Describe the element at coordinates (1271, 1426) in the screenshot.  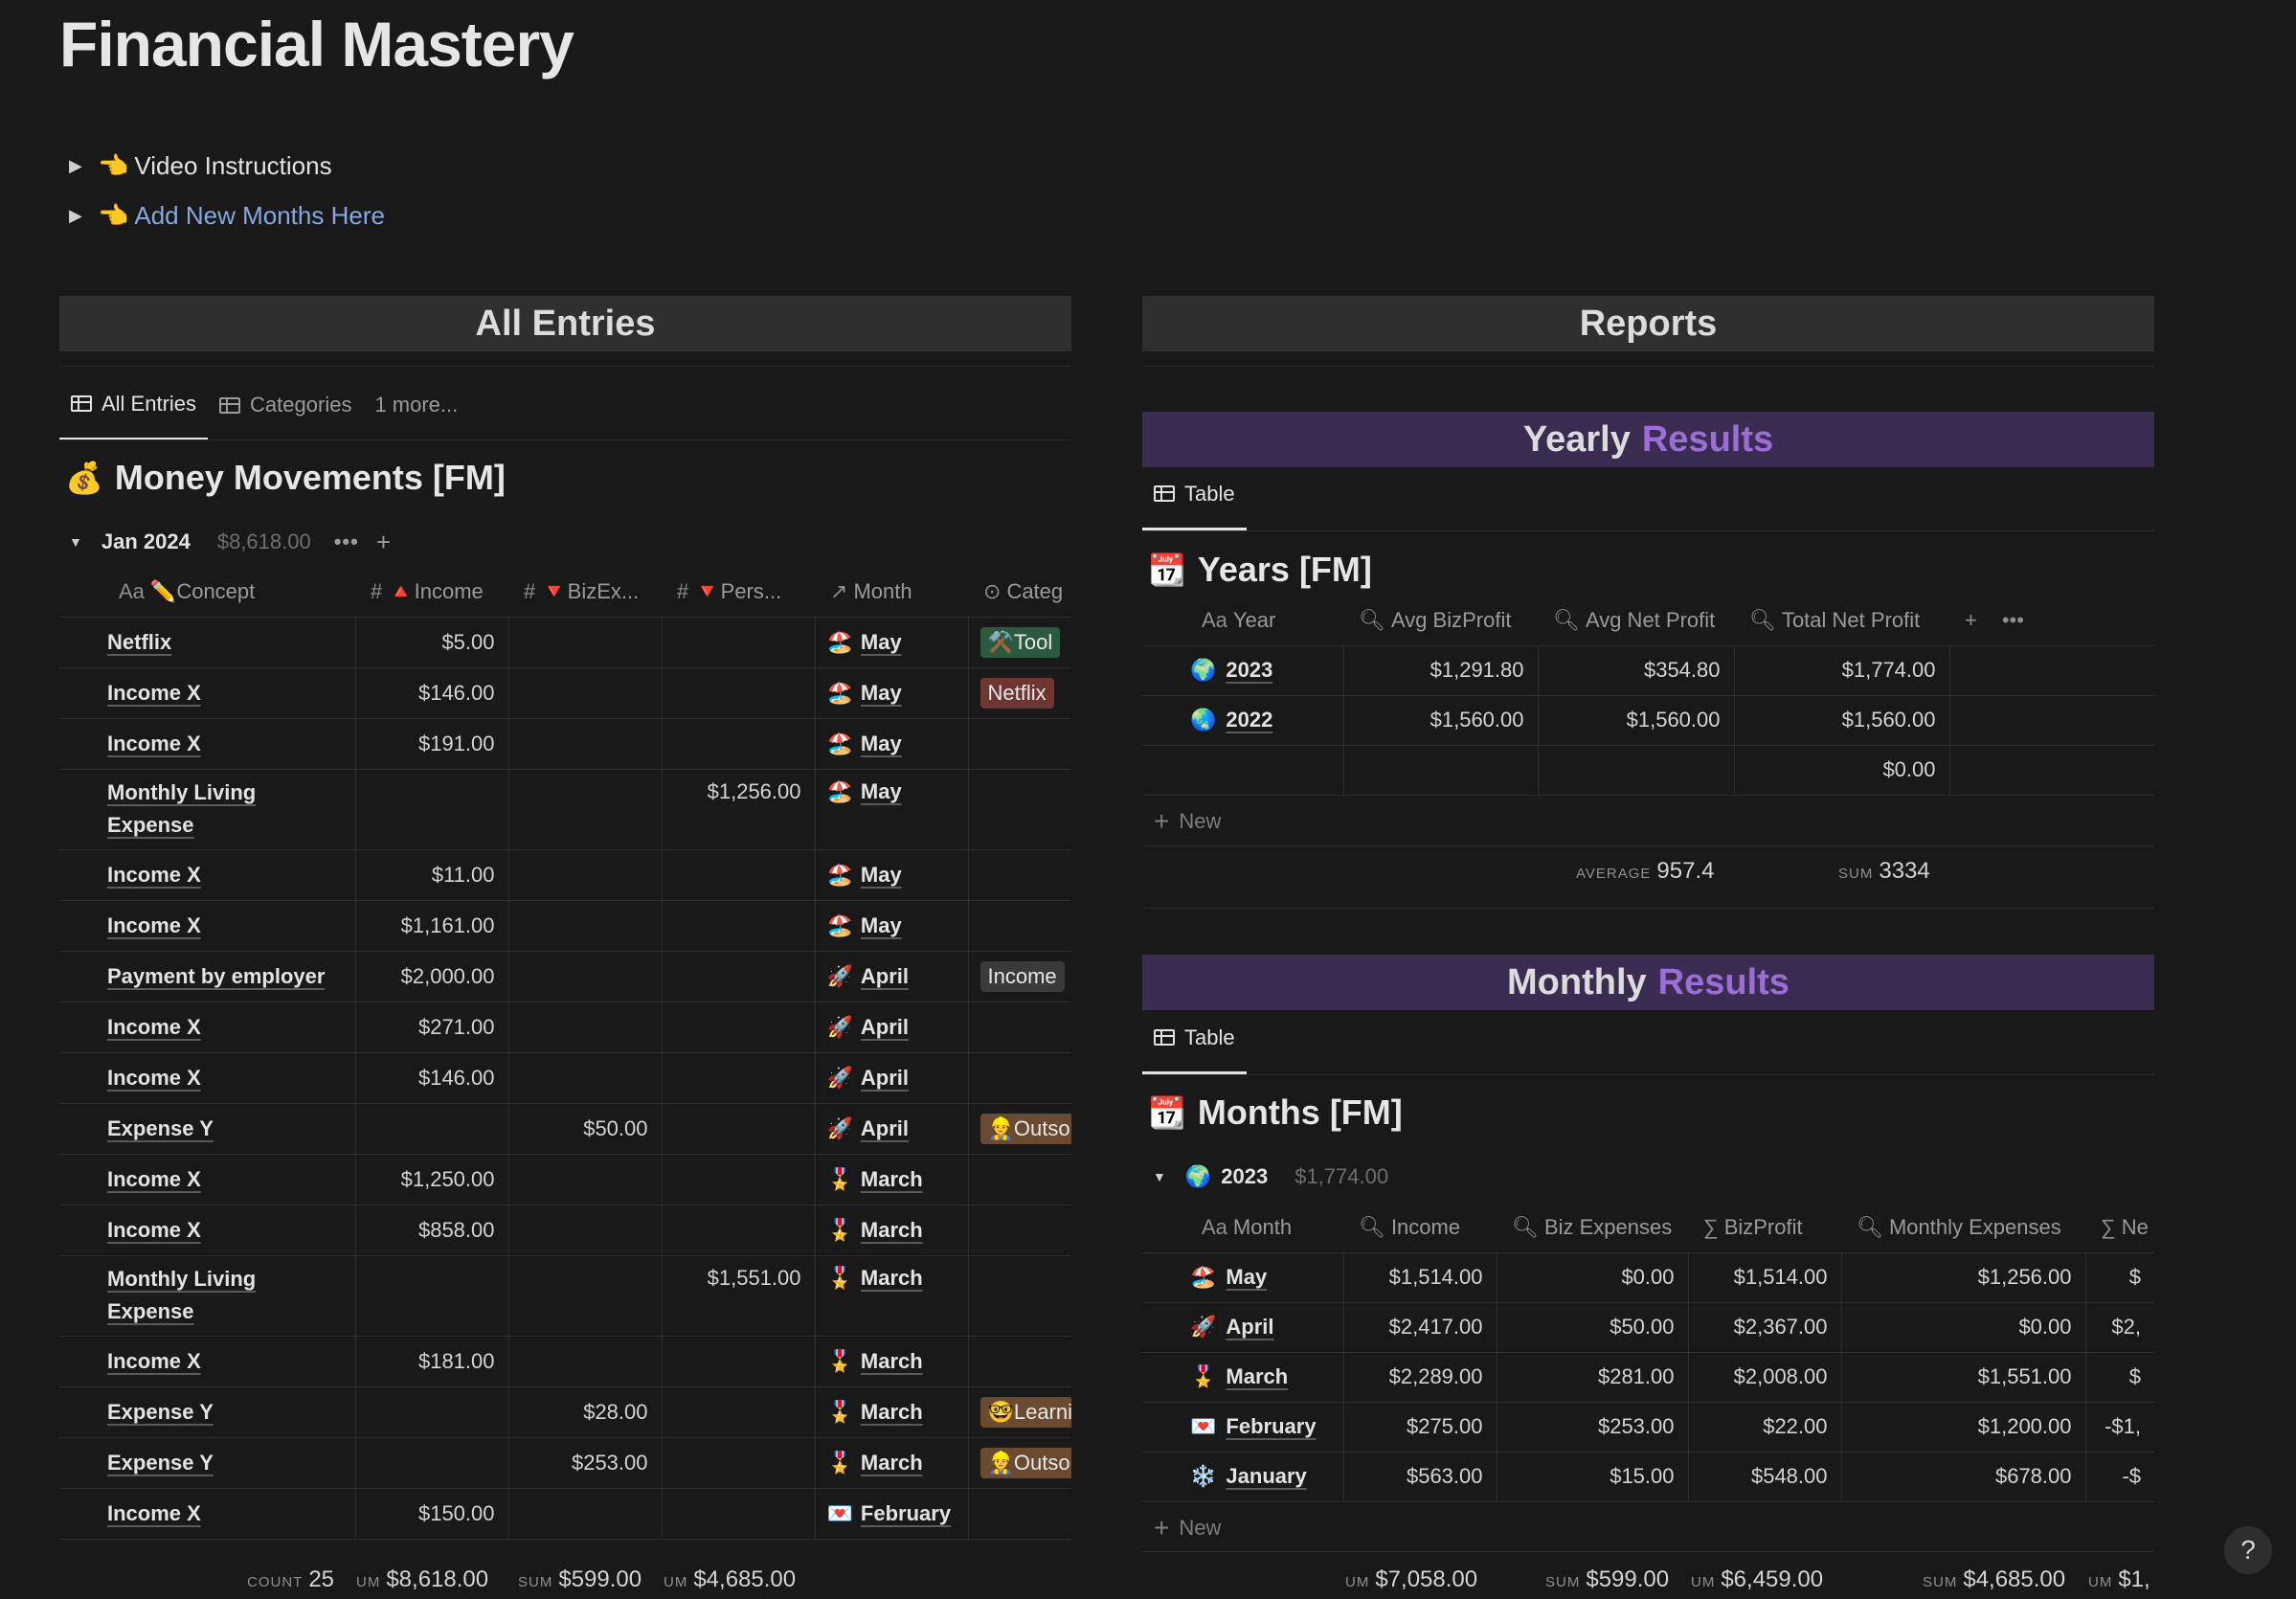
I see `month-title: February` at that location.